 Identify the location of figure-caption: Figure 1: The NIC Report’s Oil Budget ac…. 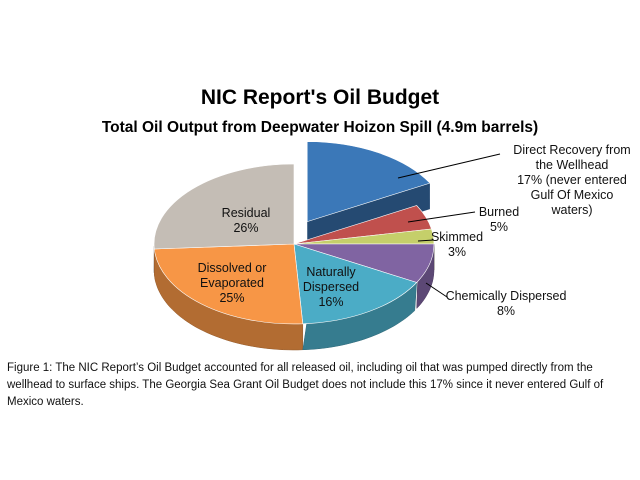
(305, 385).